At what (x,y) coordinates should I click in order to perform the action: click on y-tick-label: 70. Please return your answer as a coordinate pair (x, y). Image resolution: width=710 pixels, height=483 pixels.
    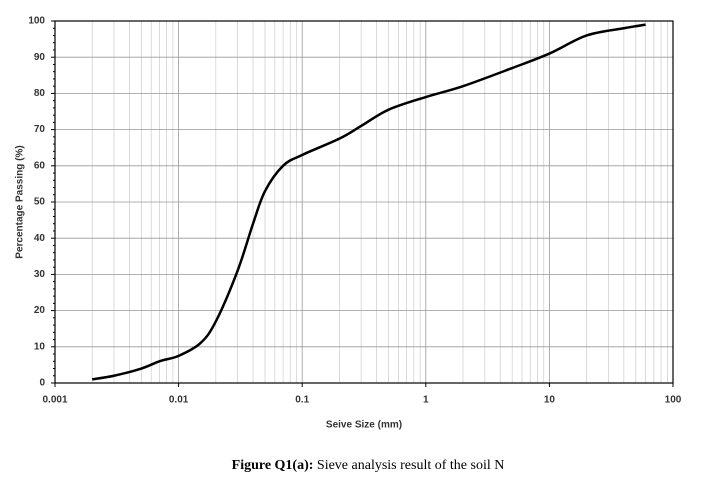
    Looking at the image, I should click on (40, 129).